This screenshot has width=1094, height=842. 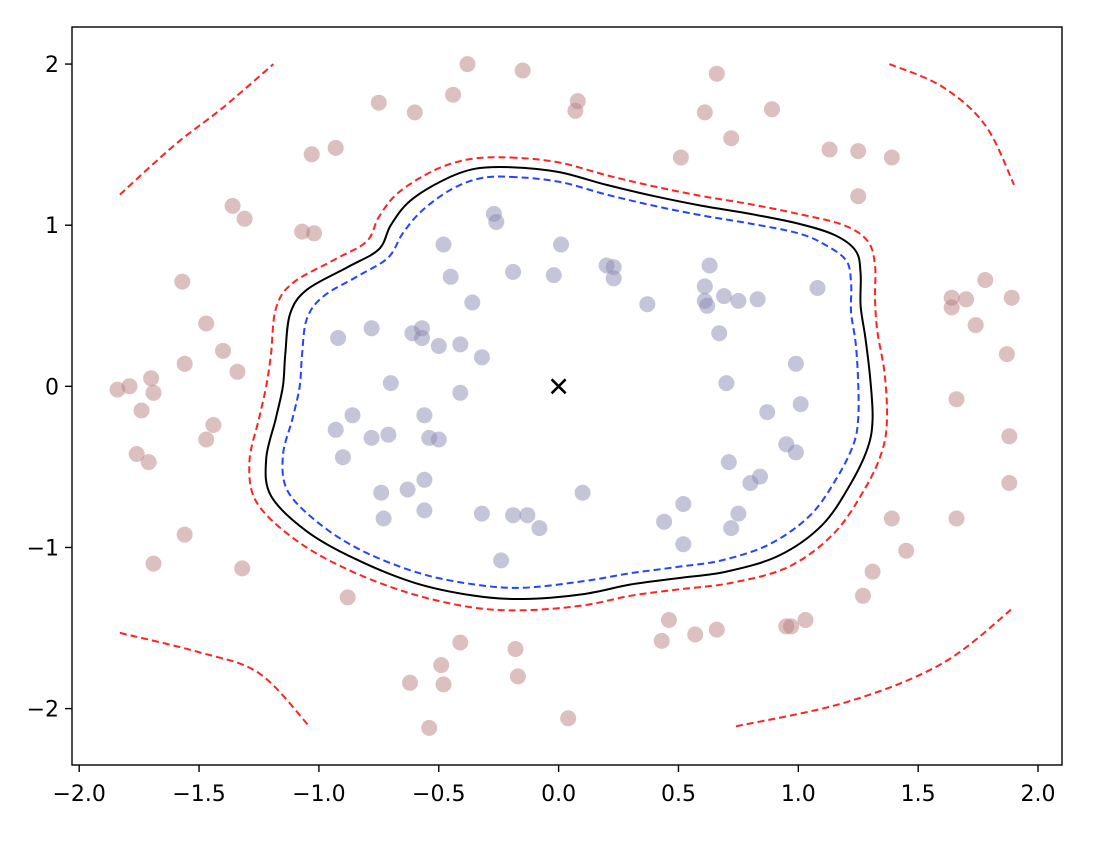 I want to click on y-tick-label: 0, so click(x=52, y=387).